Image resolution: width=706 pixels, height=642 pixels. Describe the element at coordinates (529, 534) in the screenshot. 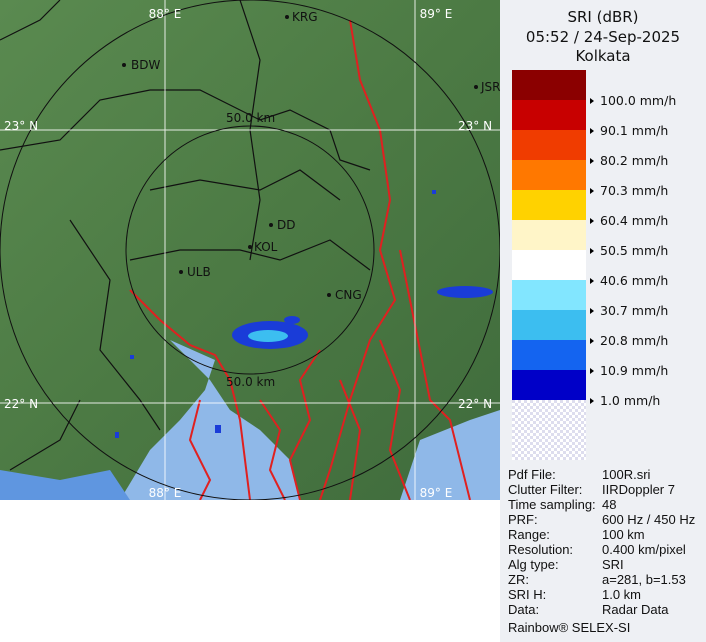

I see `info-key: Range:` at that location.